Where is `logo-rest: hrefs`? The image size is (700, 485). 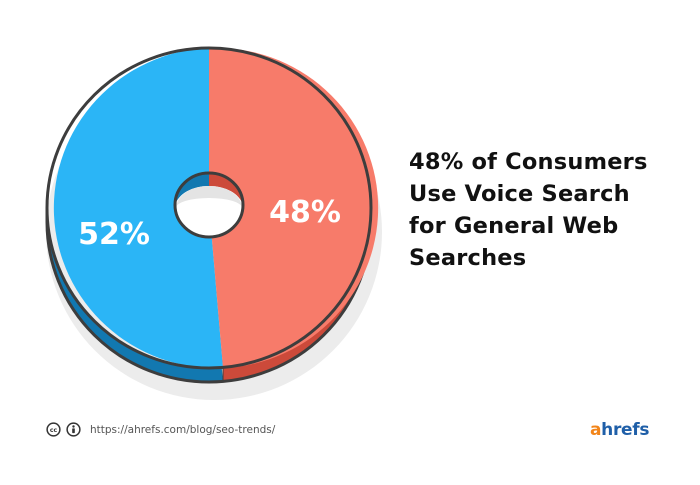
logo-rest: hrefs is located at coordinates (625, 430).